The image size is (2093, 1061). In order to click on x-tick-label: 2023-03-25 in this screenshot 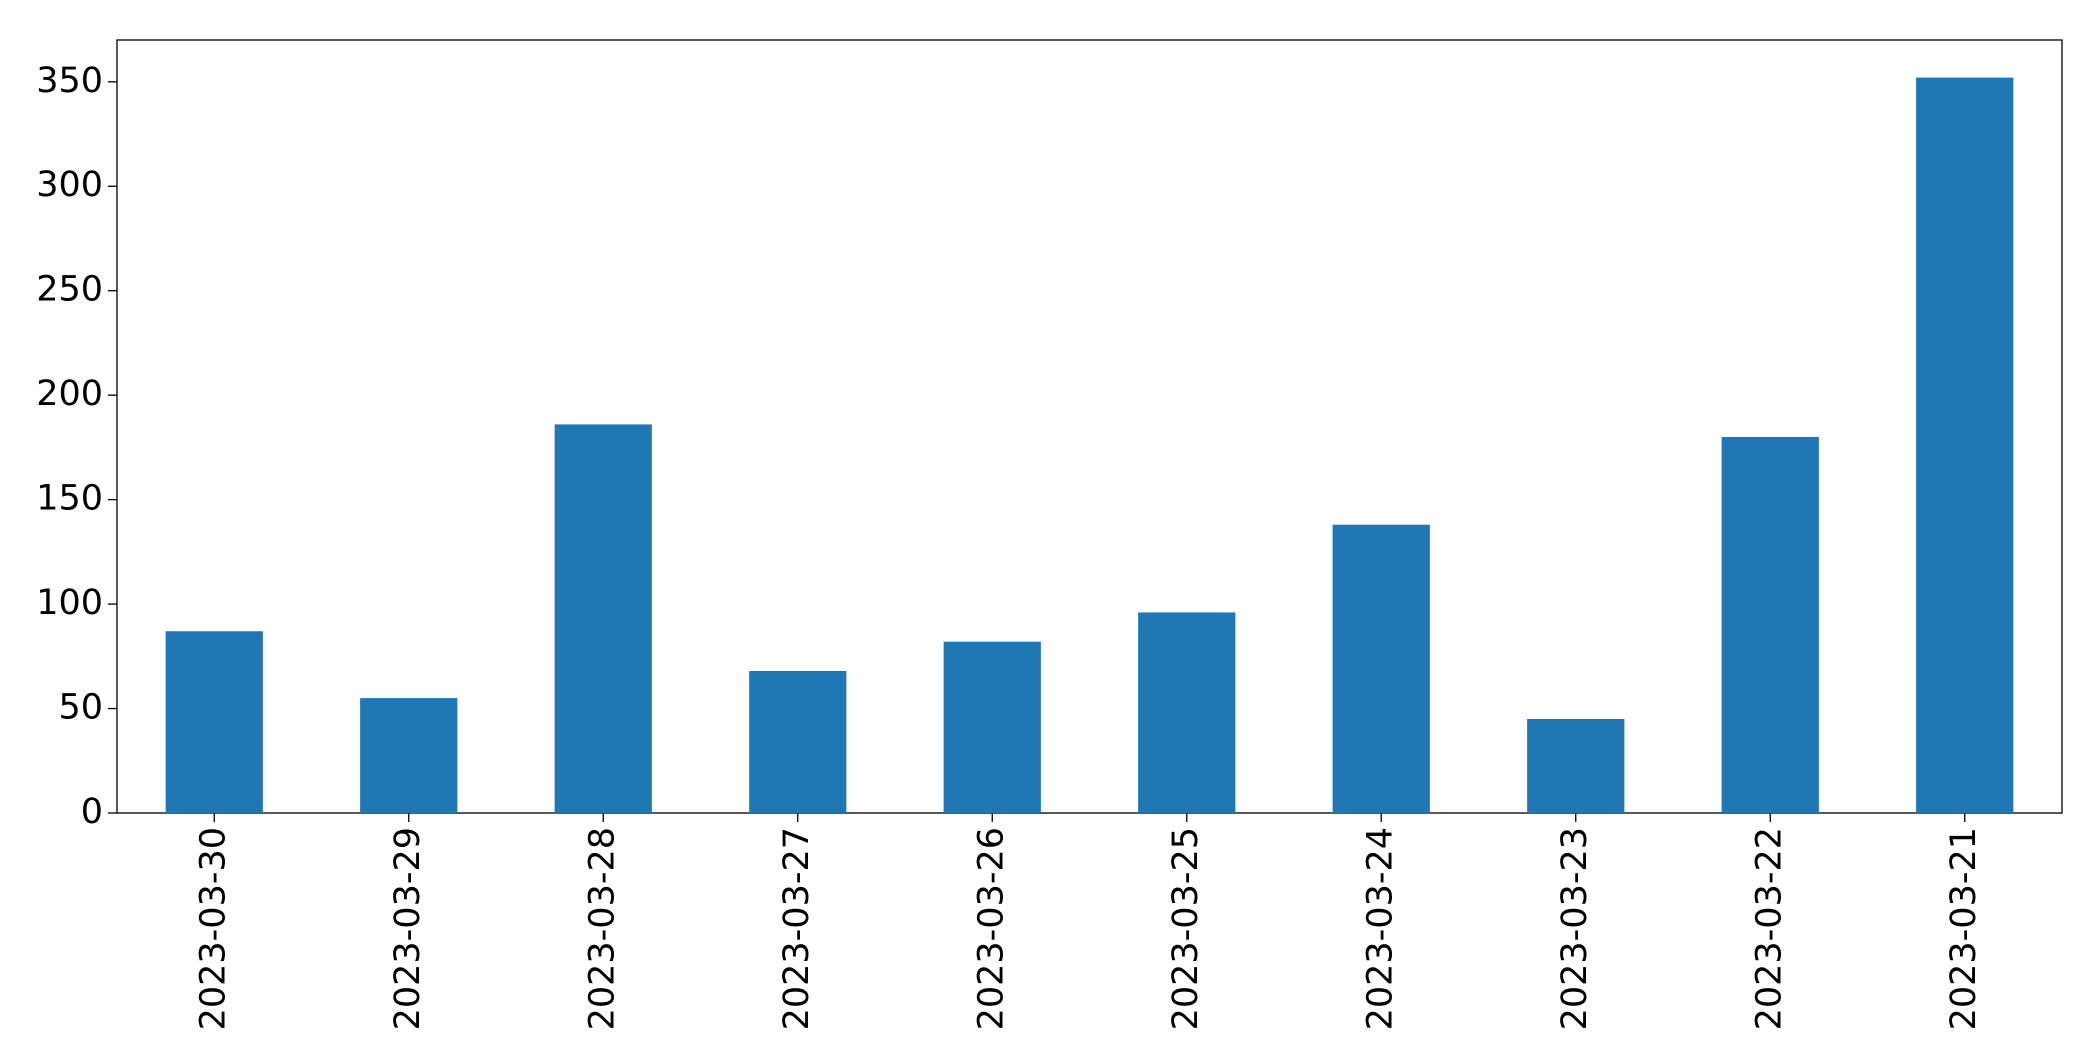, I will do `click(1186, 928)`.